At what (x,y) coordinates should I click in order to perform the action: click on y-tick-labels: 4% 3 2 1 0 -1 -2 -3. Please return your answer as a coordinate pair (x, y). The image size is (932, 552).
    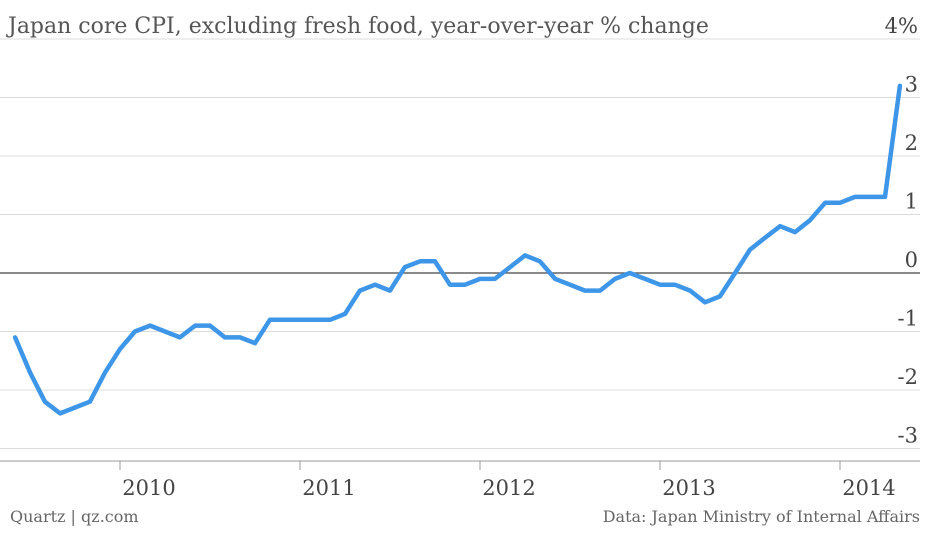
    Looking at the image, I should click on (901, 231).